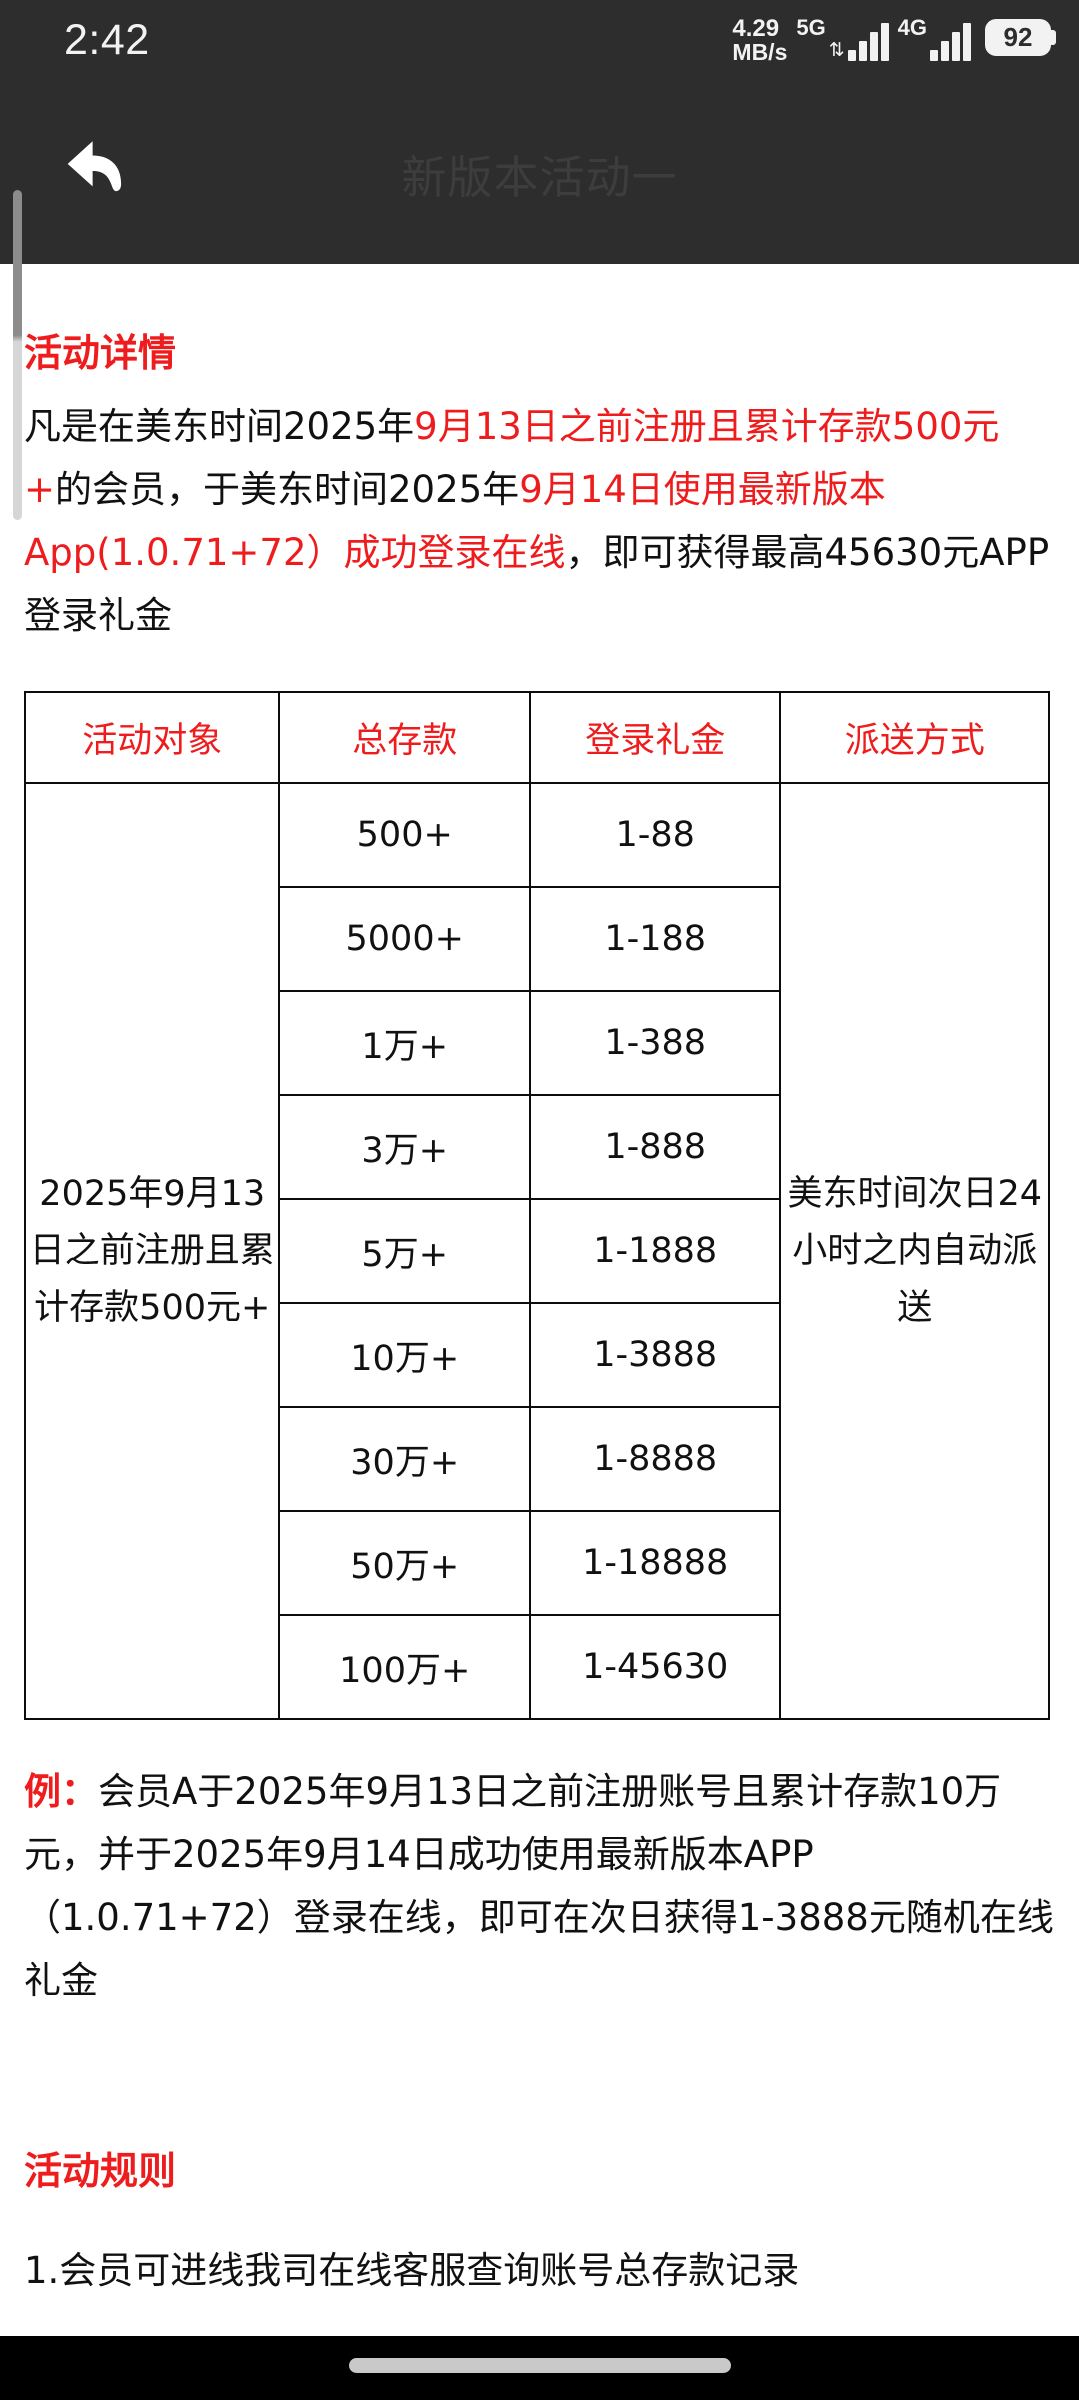 This screenshot has width=1079, height=2400. I want to click on network-speed-value: 4.29, so click(756, 28).